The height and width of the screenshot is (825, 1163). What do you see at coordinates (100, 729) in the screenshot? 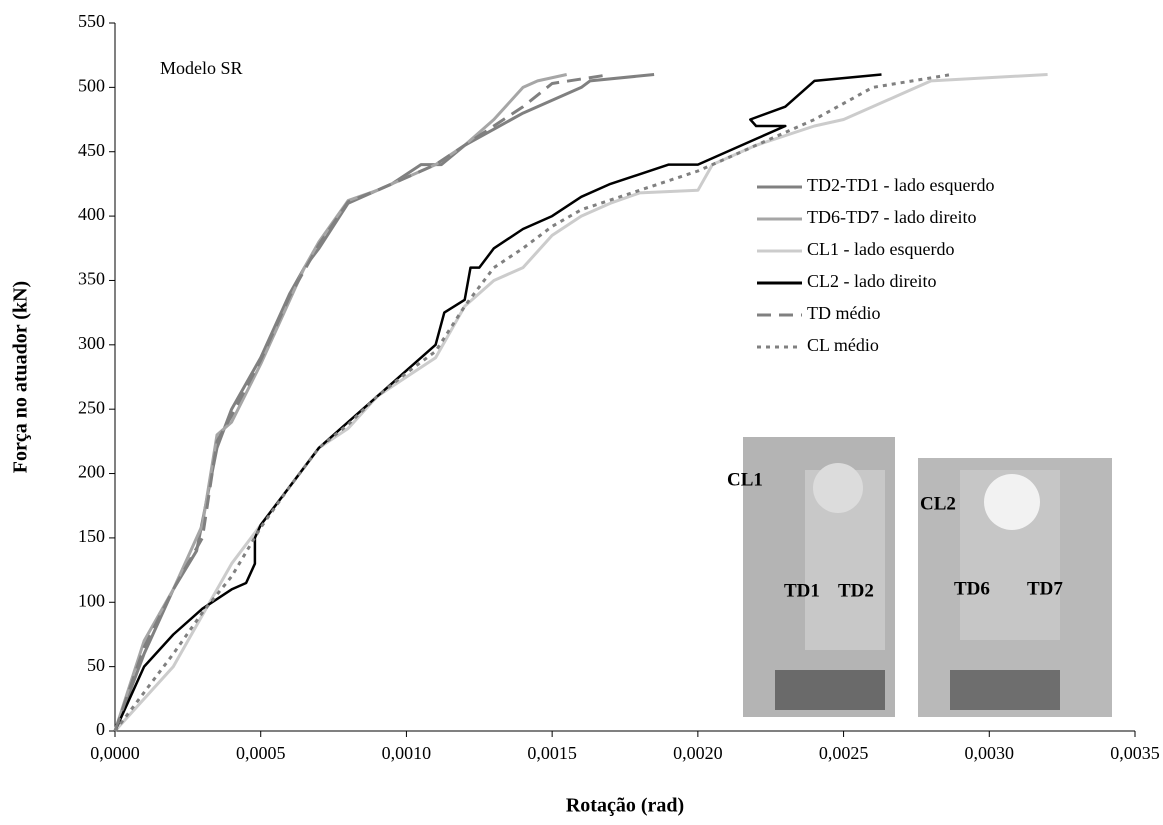
I see `y-tick-label: 0` at bounding box center [100, 729].